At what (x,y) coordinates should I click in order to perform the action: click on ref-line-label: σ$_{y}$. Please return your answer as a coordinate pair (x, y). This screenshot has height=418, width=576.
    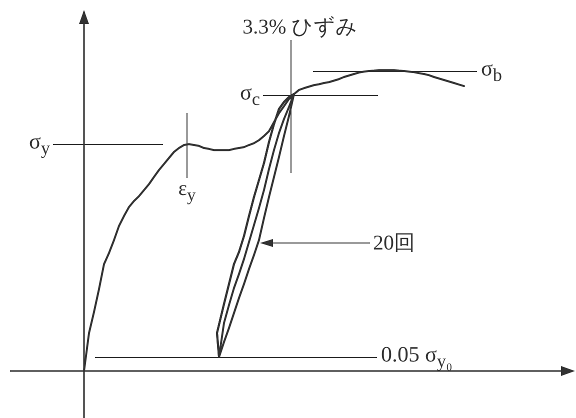
    Looking at the image, I should click on (39, 143).